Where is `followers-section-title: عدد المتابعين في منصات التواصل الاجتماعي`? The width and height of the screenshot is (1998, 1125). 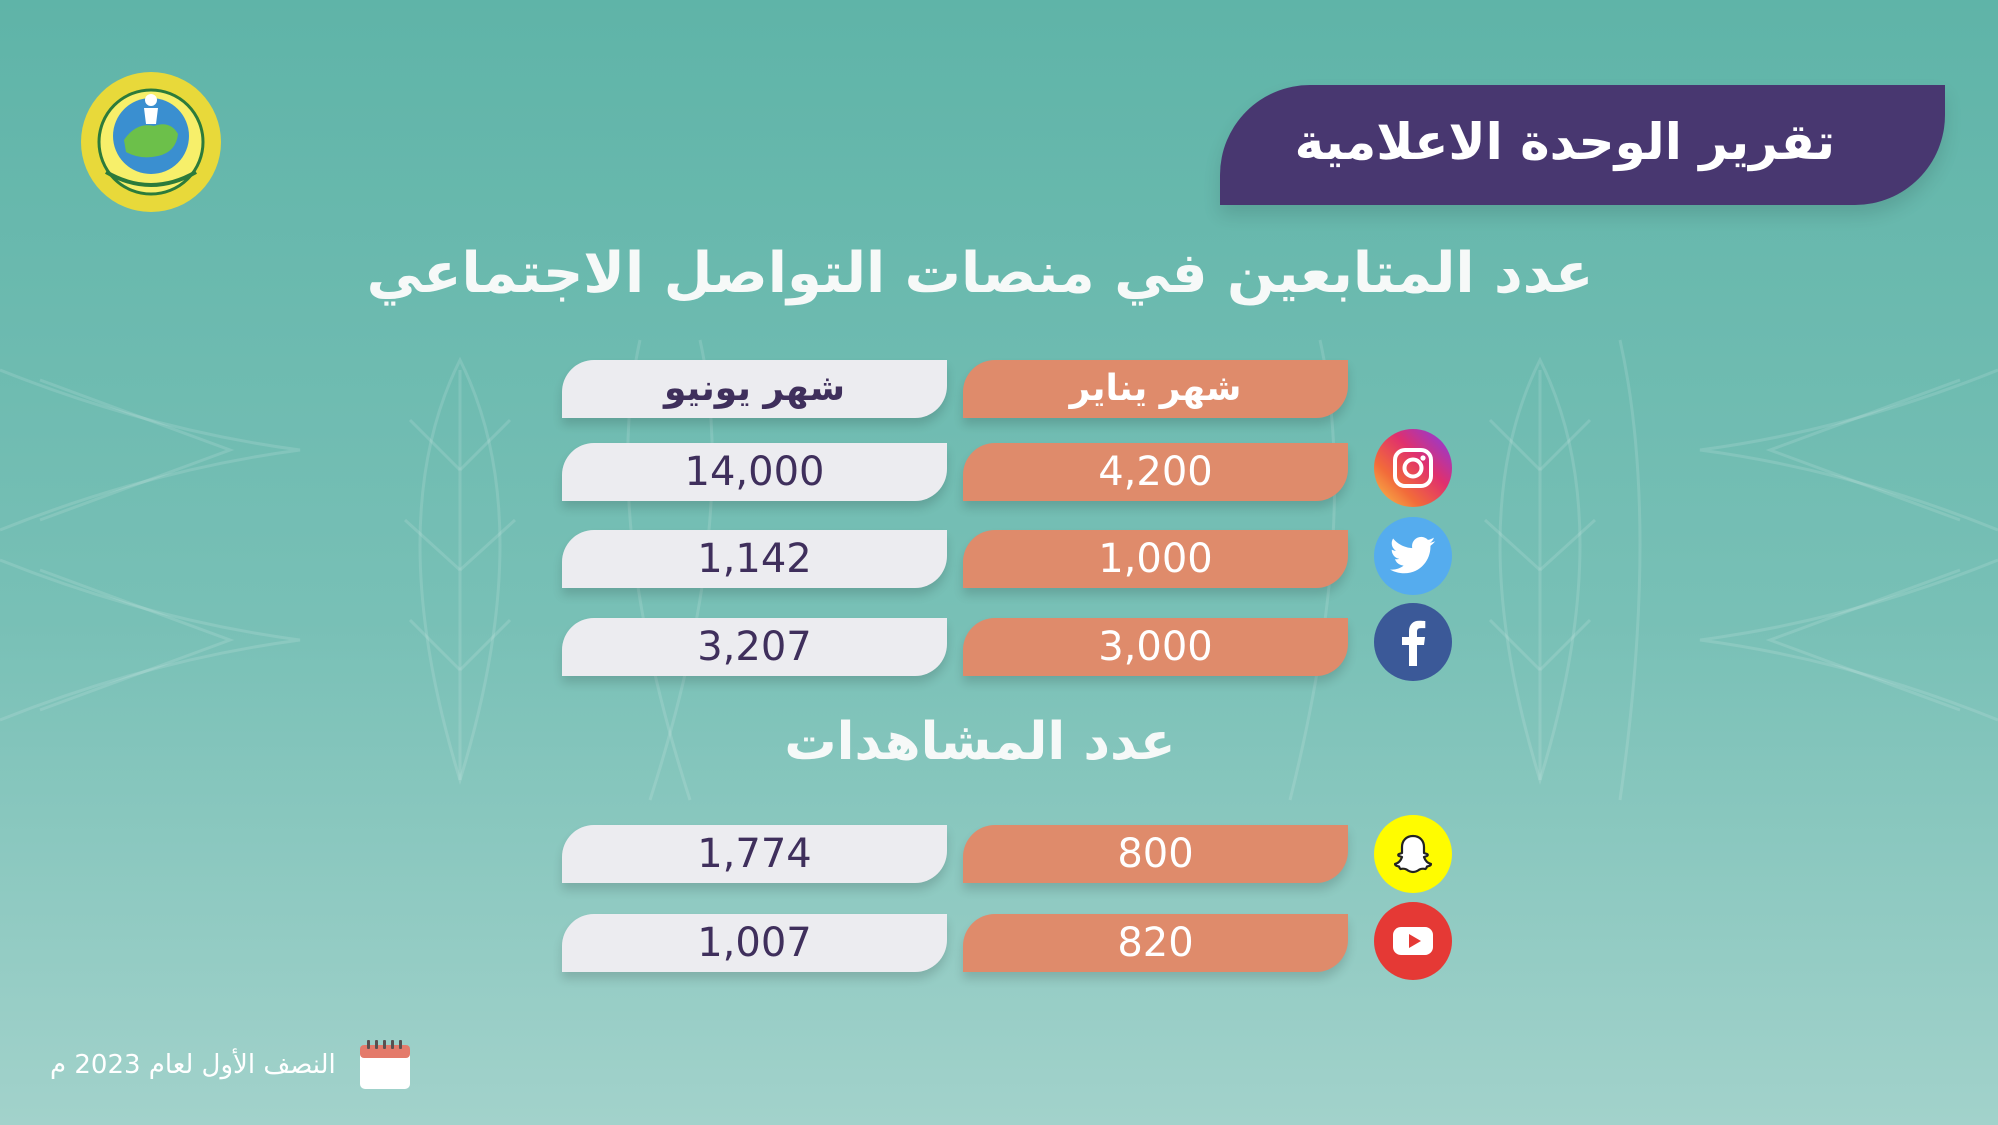
followers-section-title: عدد المتابعين في منصات التواصل الاجتماعي is located at coordinates (980, 273).